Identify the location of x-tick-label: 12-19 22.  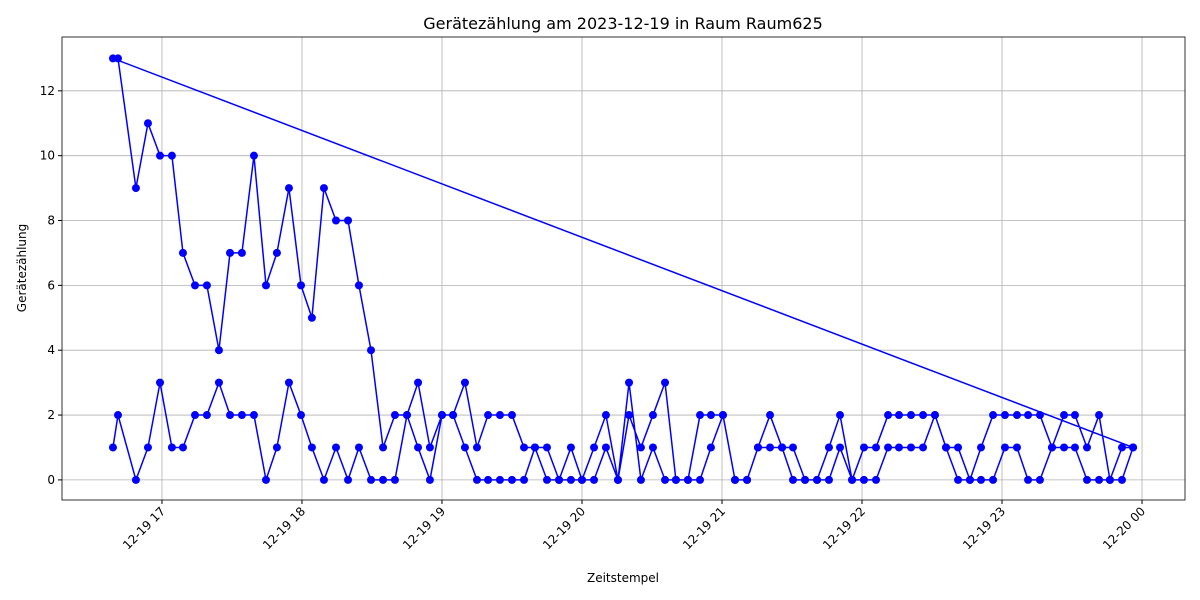
(844, 528).